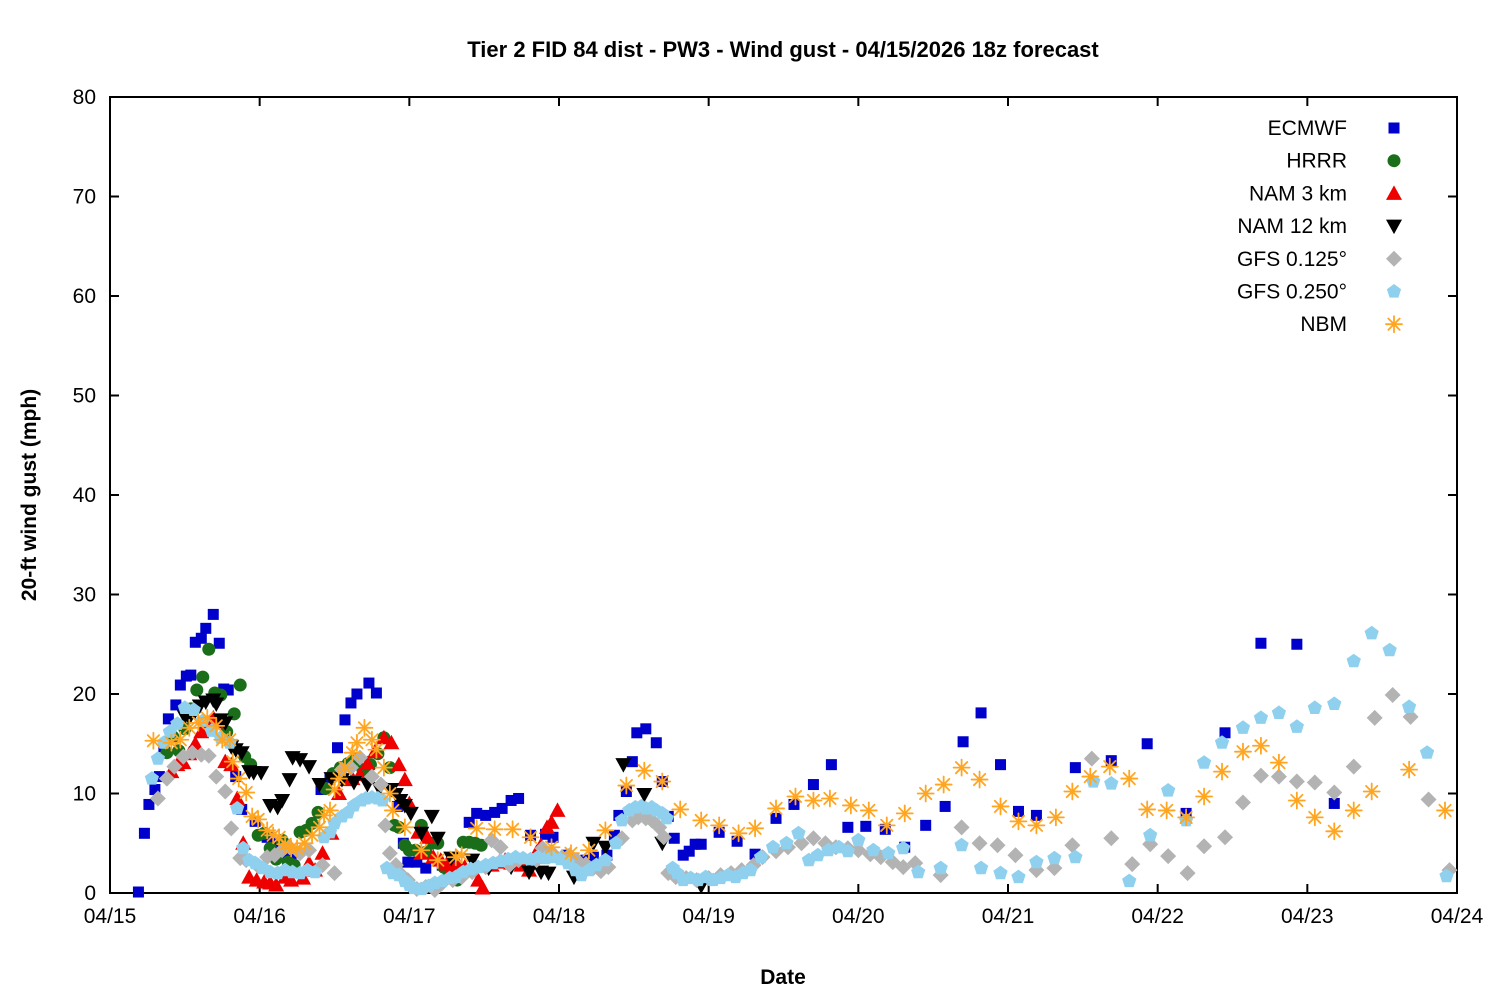 Image resolution: width=1500 pixels, height=1000 pixels. Describe the element at coordinates (110, 916) in the screenshot. I see `x-tick-label: 04/15` at that location.